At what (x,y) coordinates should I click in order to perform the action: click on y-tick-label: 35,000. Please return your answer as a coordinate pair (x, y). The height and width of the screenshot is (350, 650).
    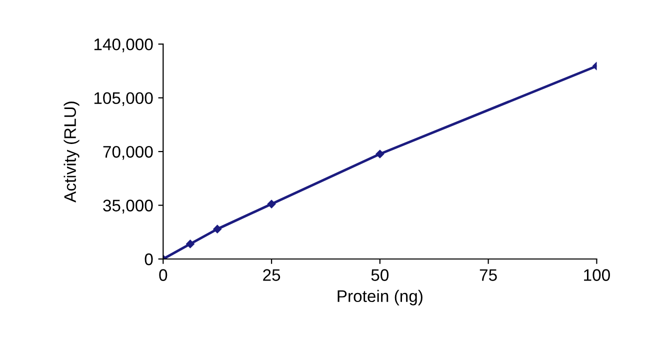
    Looking at the image, I should click on (128, 207).